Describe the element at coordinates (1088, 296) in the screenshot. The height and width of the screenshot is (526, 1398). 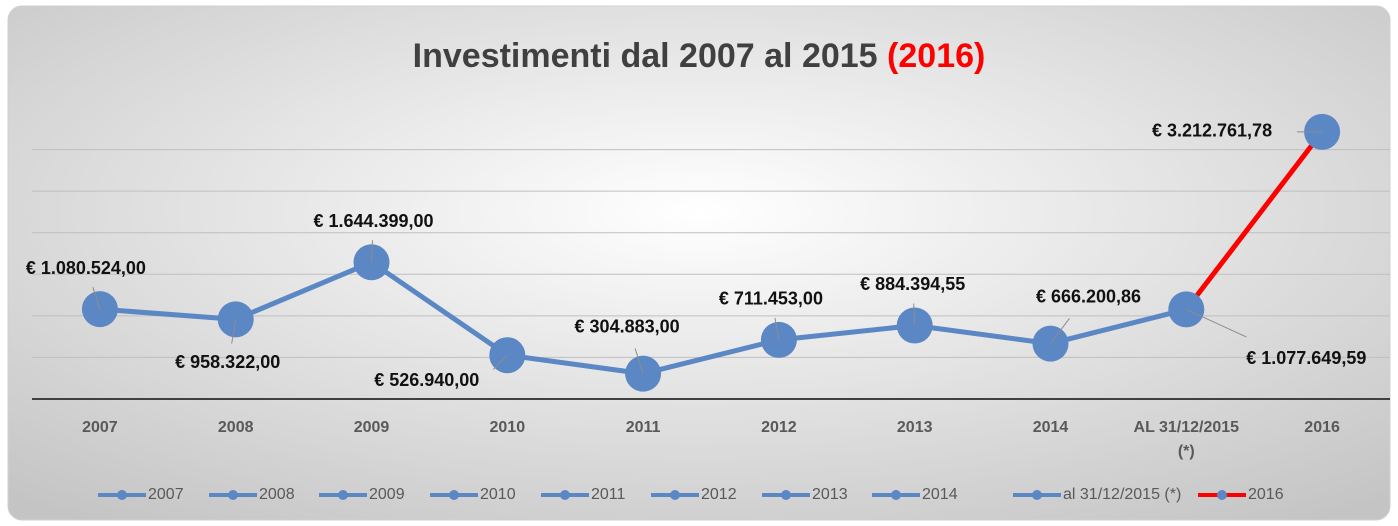
I see `data-label: € 666.200,86` at that location.